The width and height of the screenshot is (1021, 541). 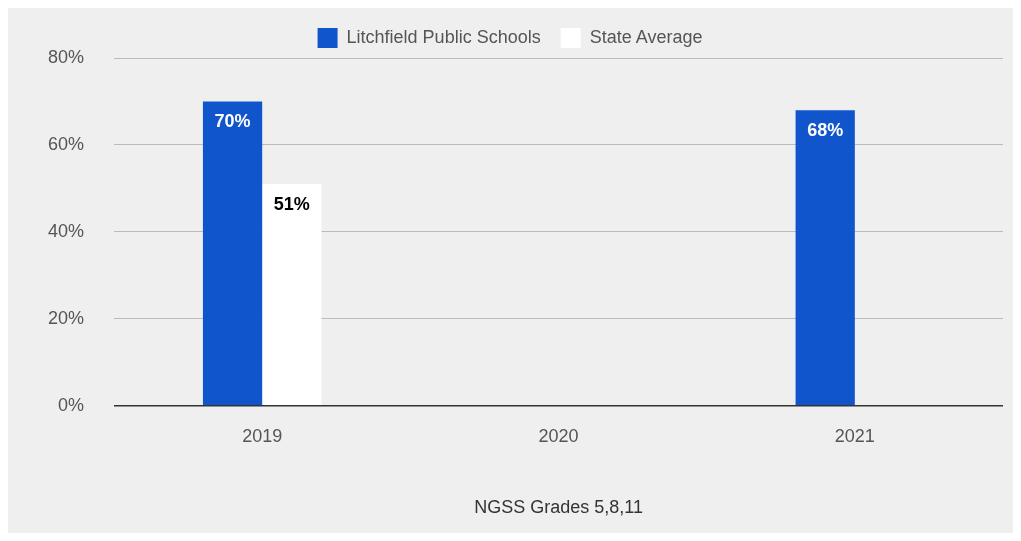 What do you see at coordinates (825, 130) in the screenshot?
I see `data-label: 68%` at bounding box center [825, 130].